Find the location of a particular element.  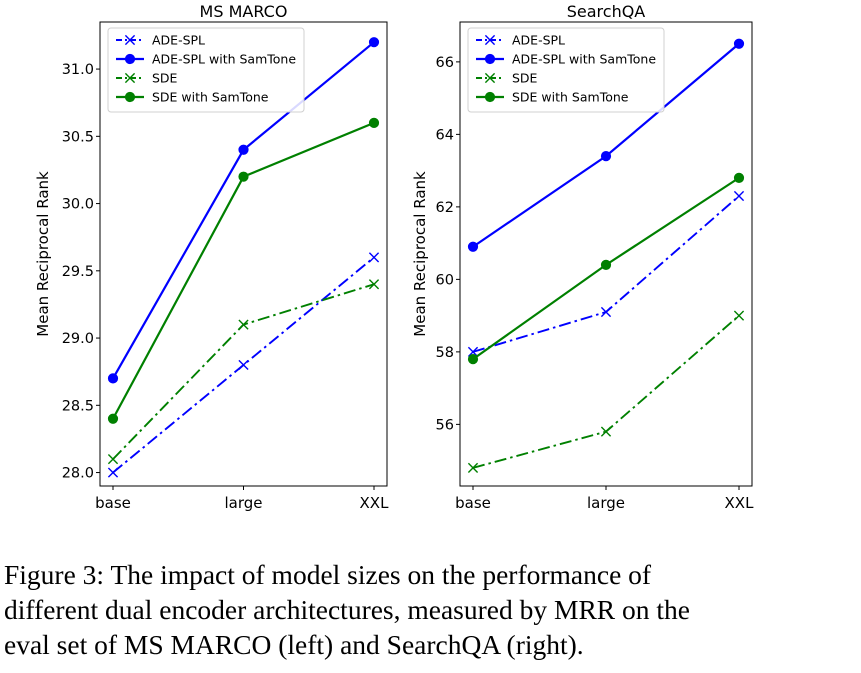

y-tick-label: 64 is located at coordinates (445, 135).